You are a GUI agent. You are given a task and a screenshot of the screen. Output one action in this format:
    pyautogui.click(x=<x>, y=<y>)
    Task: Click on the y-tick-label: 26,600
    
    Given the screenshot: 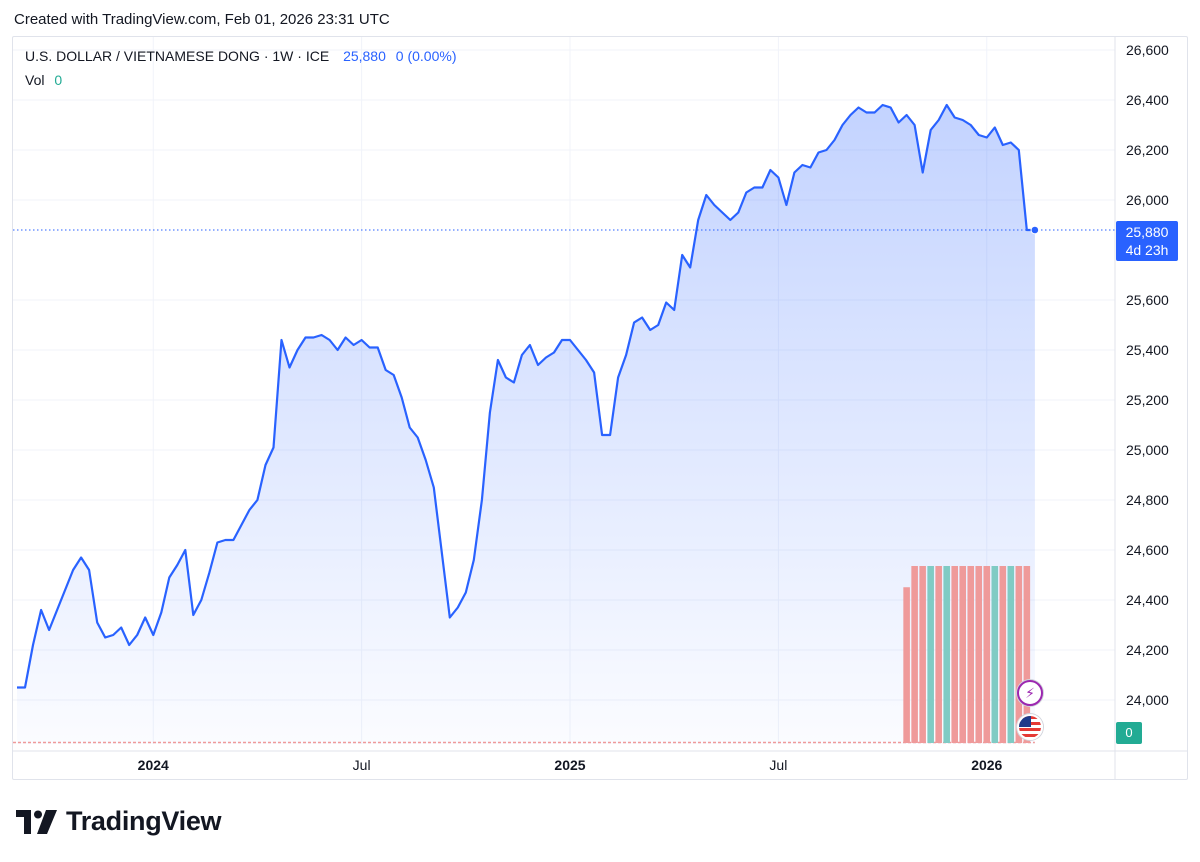 What is the action you would take?
    pyautogui.click(x=1147, y=50)
    